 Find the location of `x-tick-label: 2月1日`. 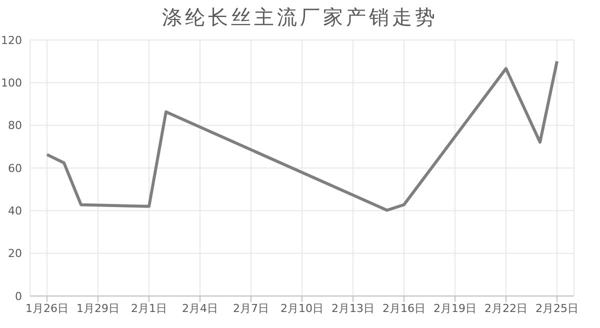

x-tick-label: 2月1日 is located at coordinates (149, 308).